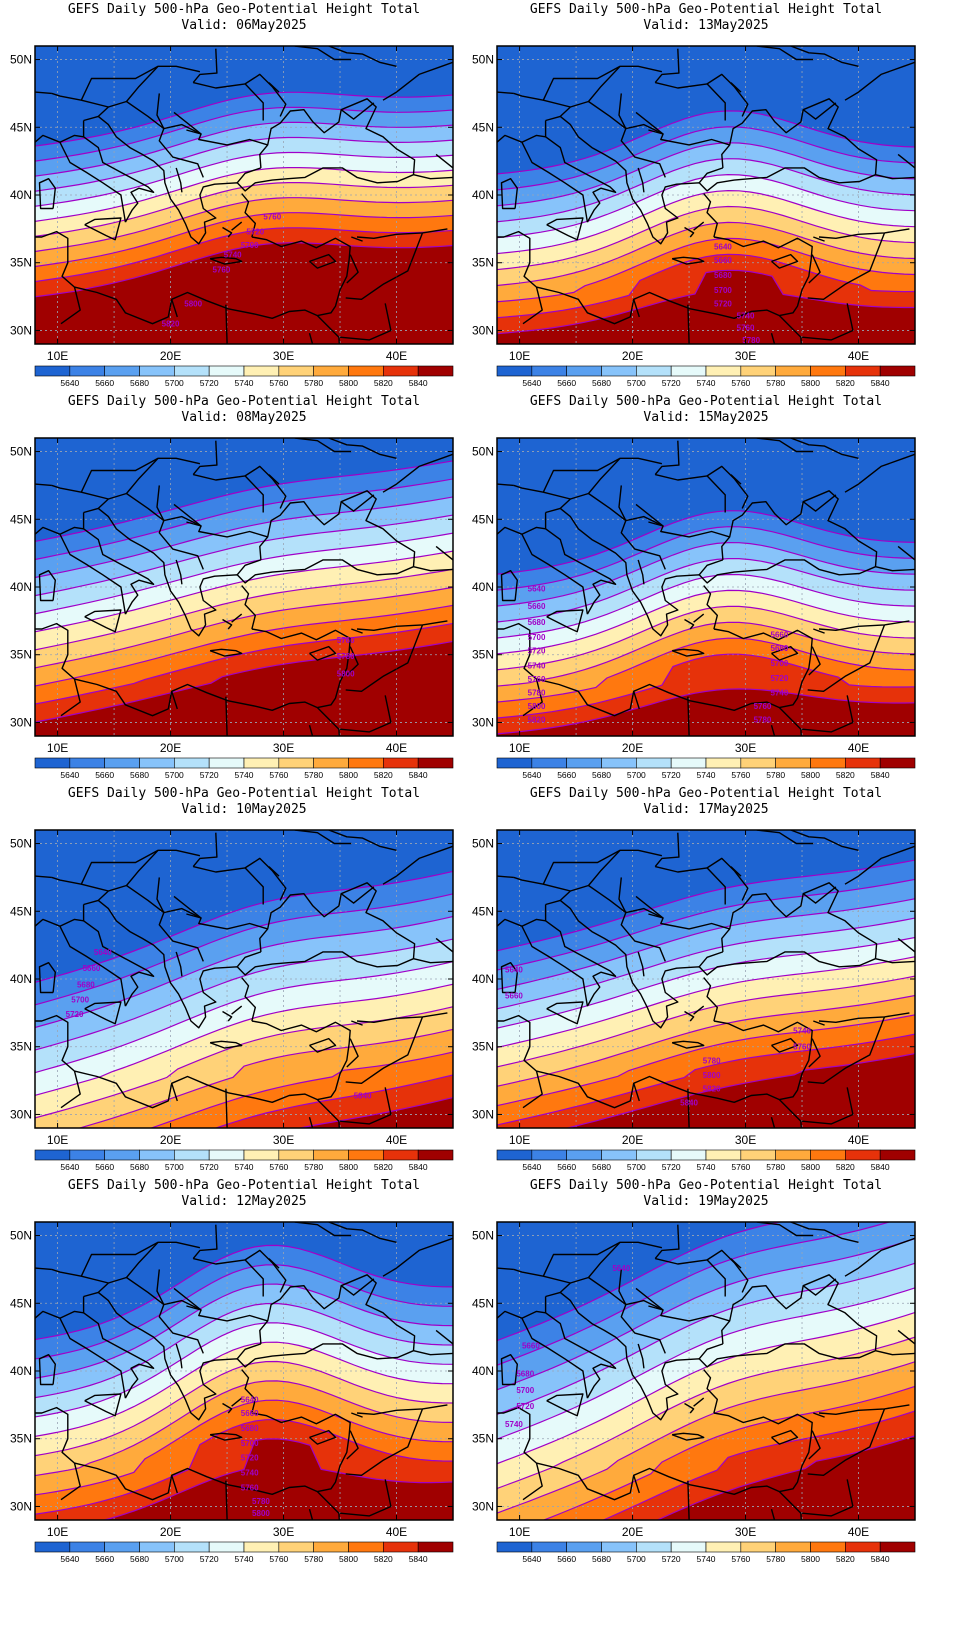 The image size is (964, 1644). What do you see at coordinates (363, 1095) in the screenshot?
I see `contour-label: 5840` at bounding box center [363, 1095].